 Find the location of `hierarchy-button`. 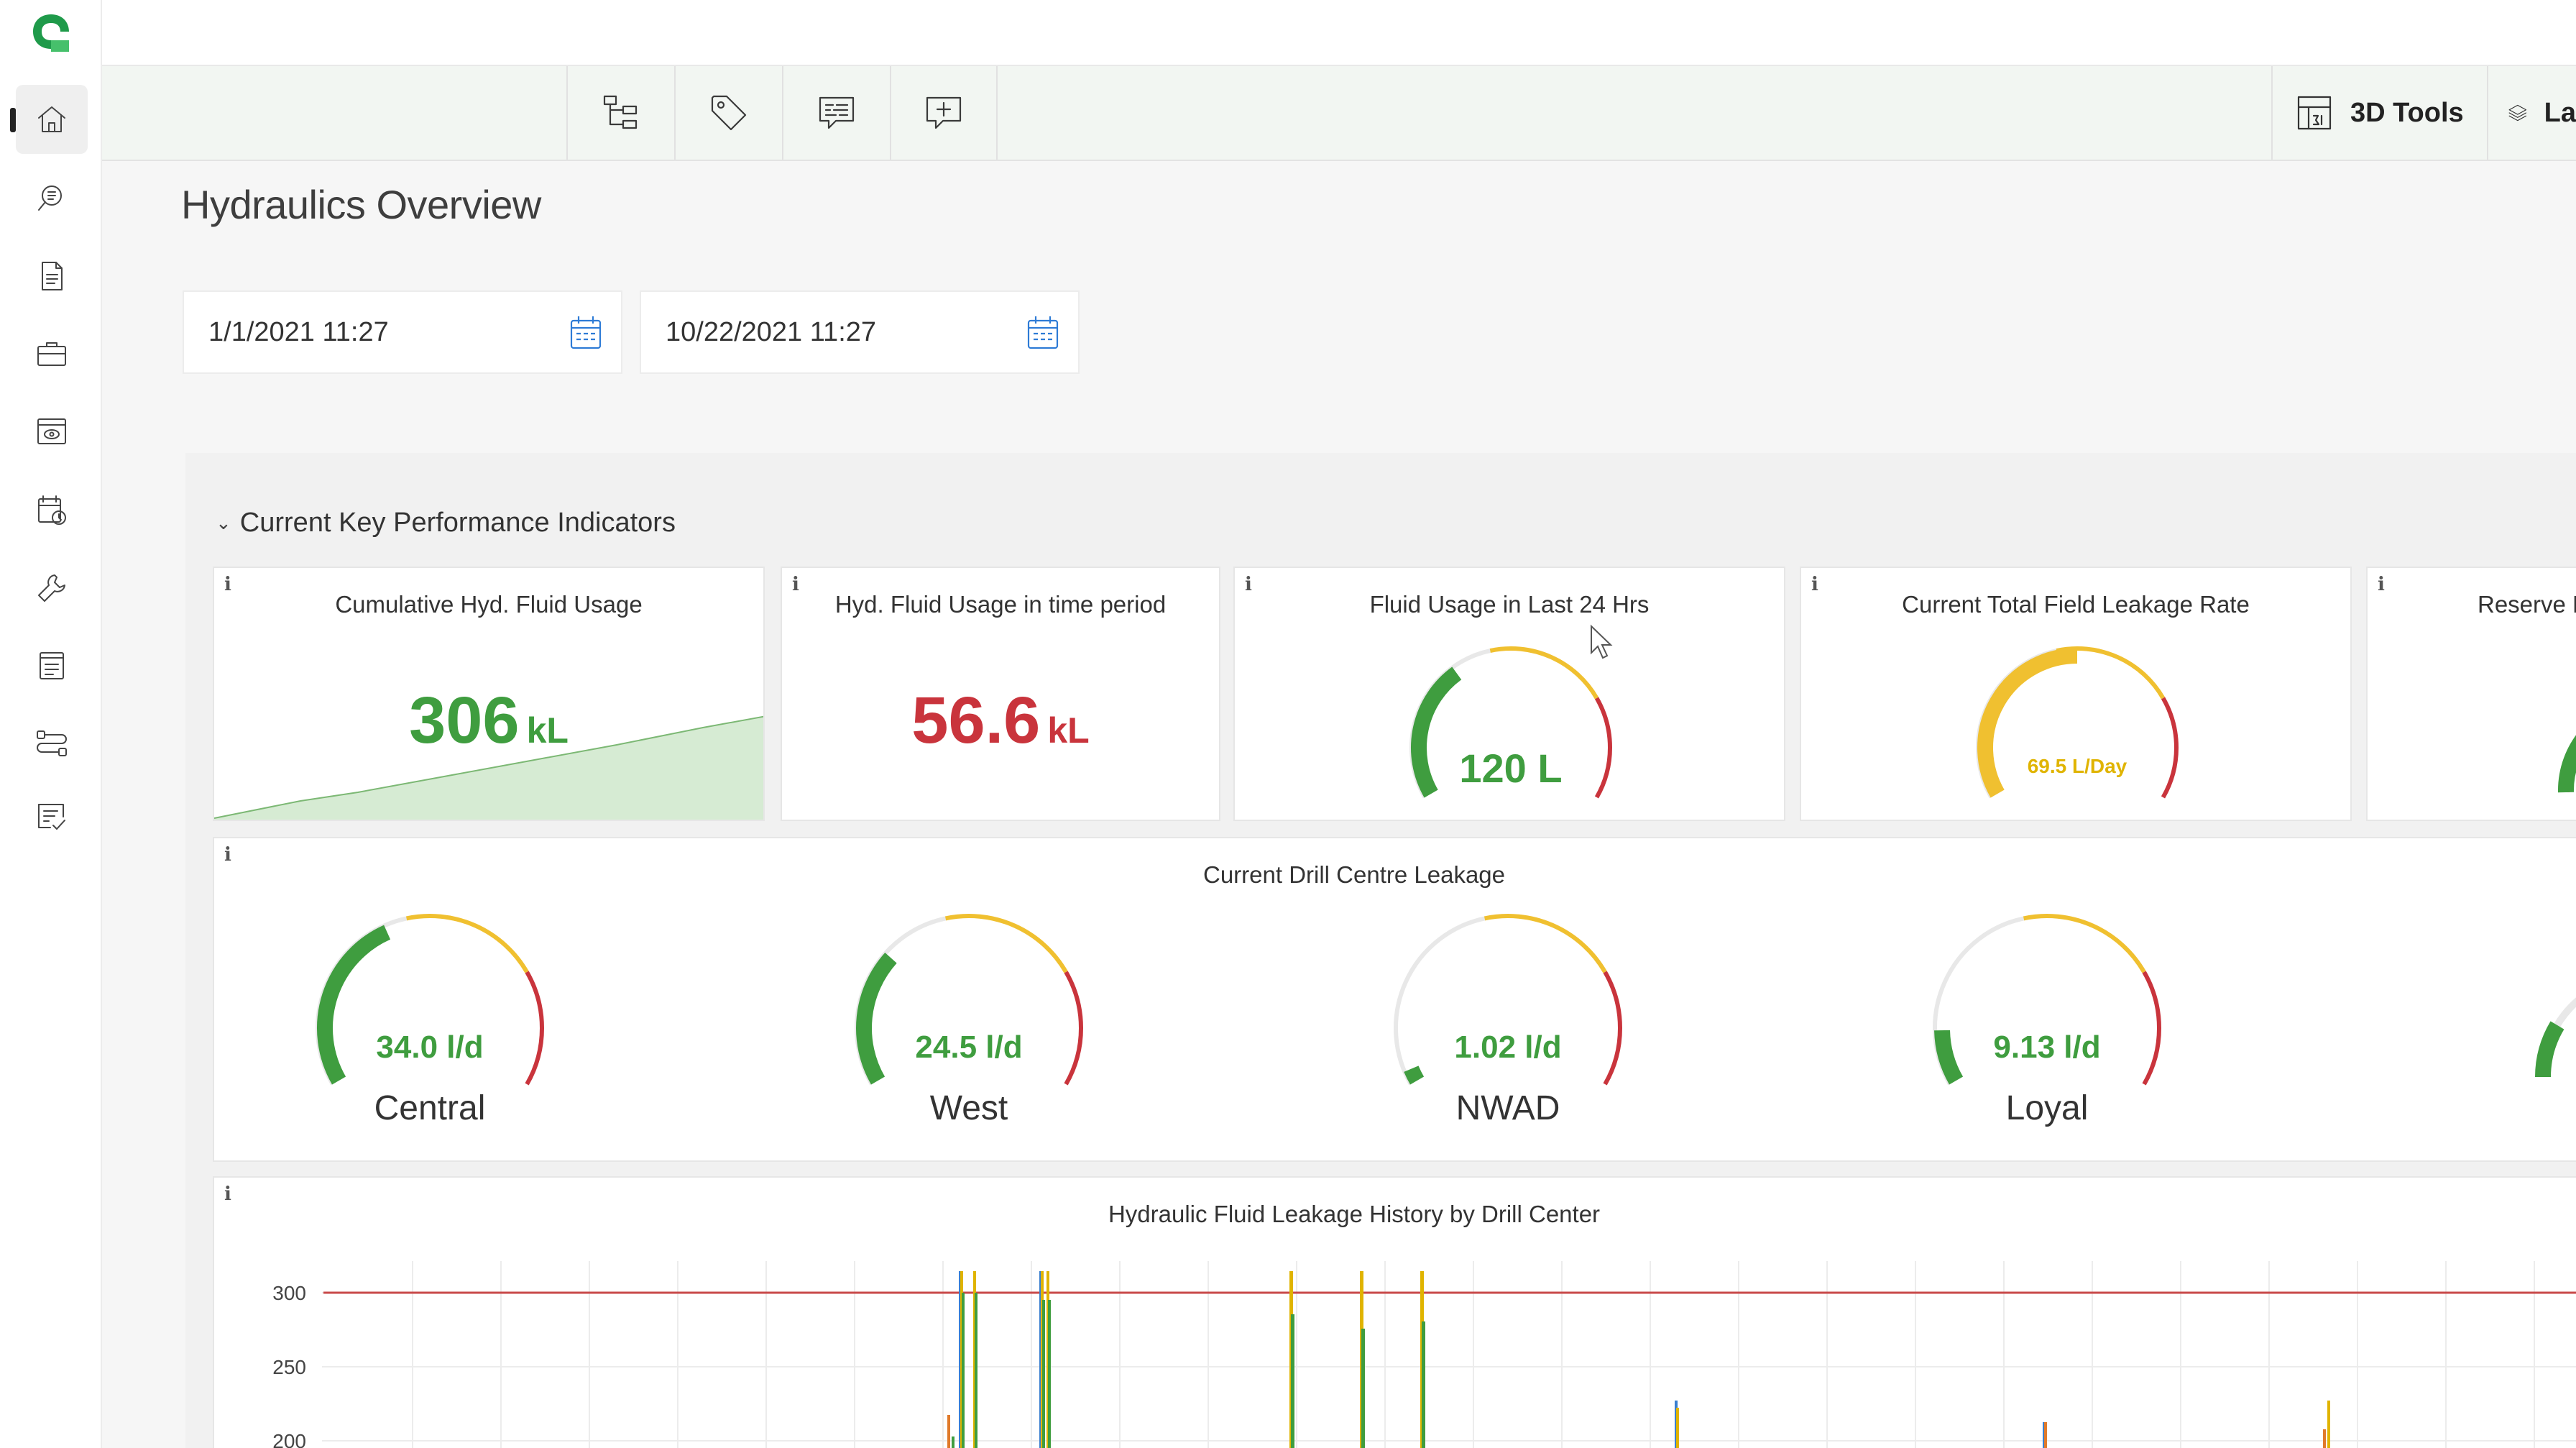

hierarchy-button is located at coordinates (620, 113).